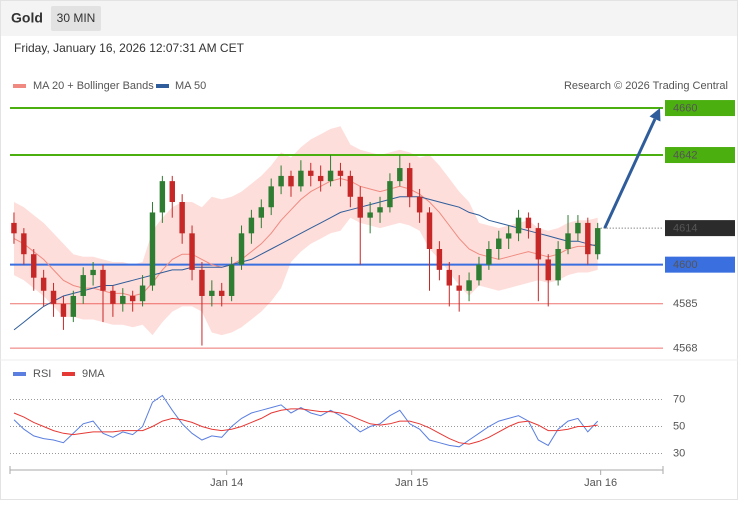  What do you see at coordinates (700, 228) in the screenshot?
I see `current-price-box` at bounding box center [700, 228].